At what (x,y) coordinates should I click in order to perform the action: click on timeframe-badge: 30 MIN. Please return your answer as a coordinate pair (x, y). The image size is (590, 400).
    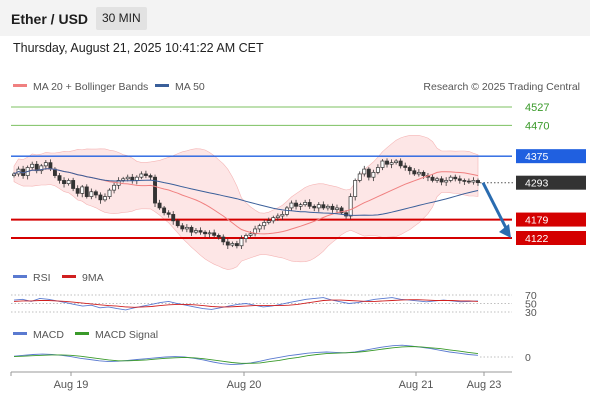
    Looking at the image, I should click on (121, 18).